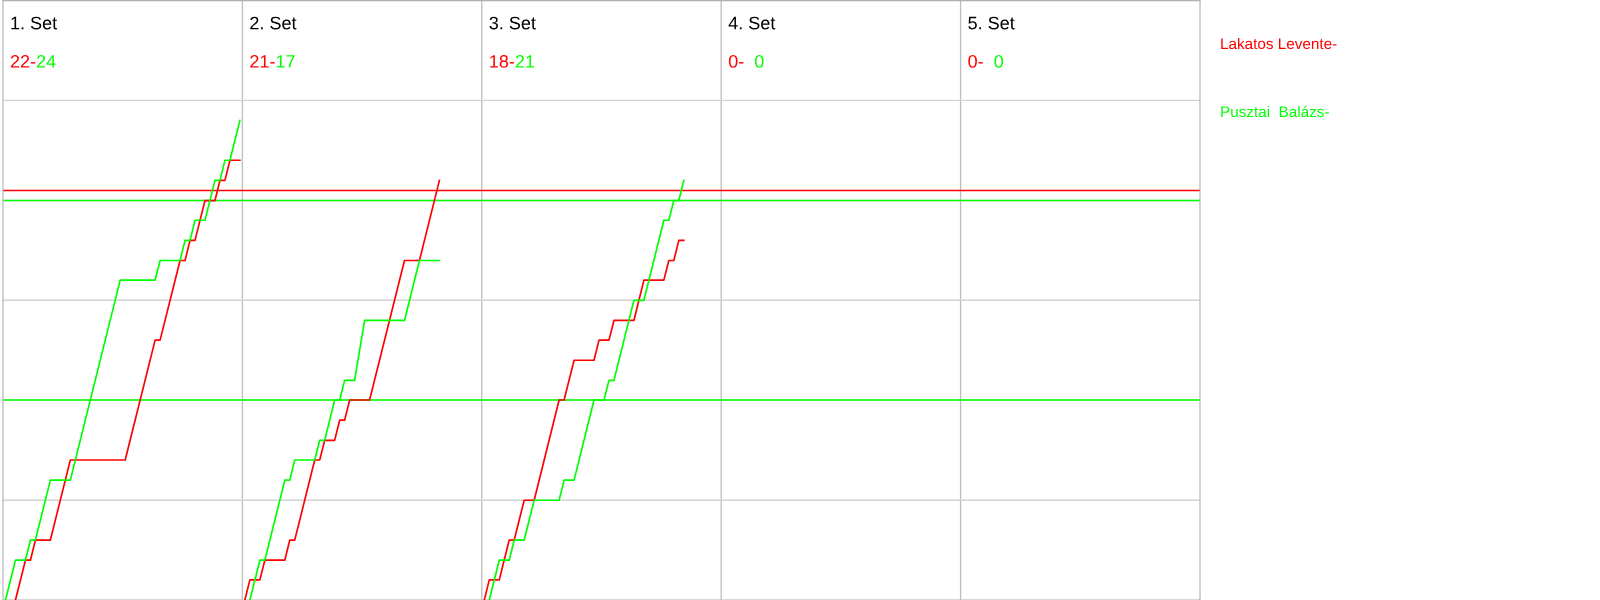 Image resolution: width=1600 pixels, height=600 pixels. What do you see at coordinates (272, 61) in the screenshot?
I see `text: 21-17` at bounding box center [272, 61].